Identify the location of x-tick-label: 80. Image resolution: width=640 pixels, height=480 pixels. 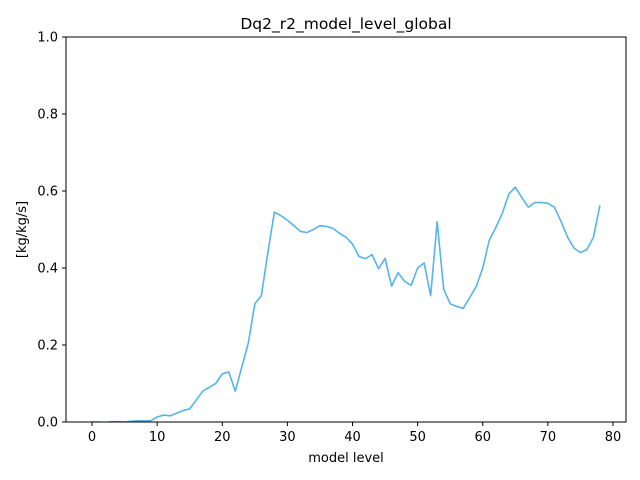
(613, 437).